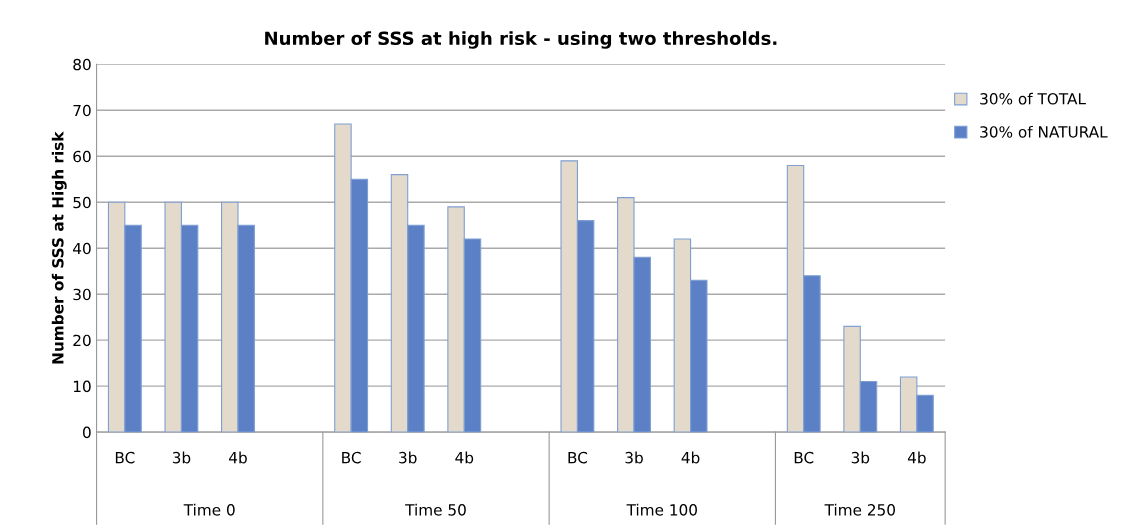 This screenshot has height=527, width=1136. I want to click on y-tick-label: 50, so click(82, 202).